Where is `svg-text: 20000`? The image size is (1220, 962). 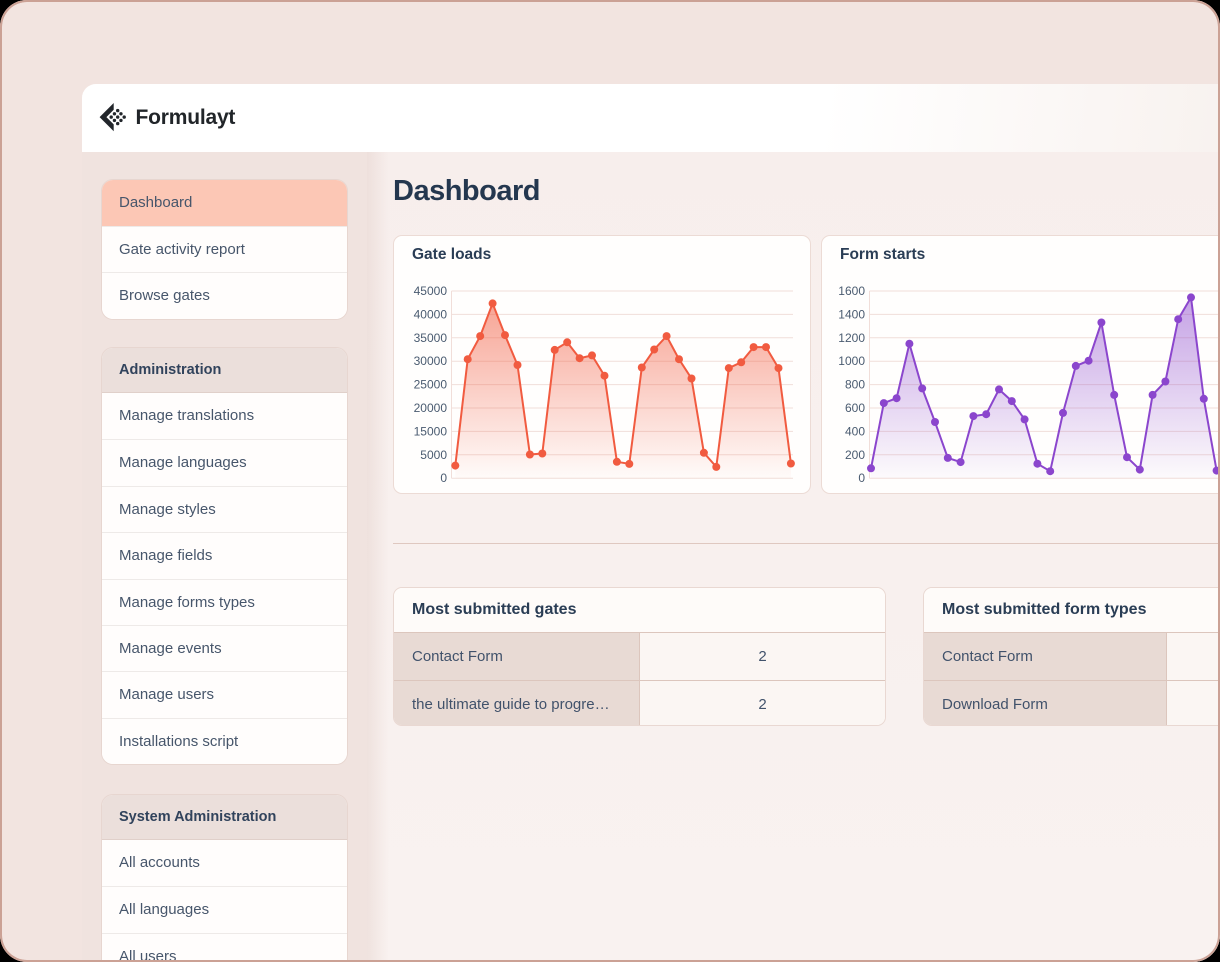
svg-text: 20000 is located at coordinates (431, 408).